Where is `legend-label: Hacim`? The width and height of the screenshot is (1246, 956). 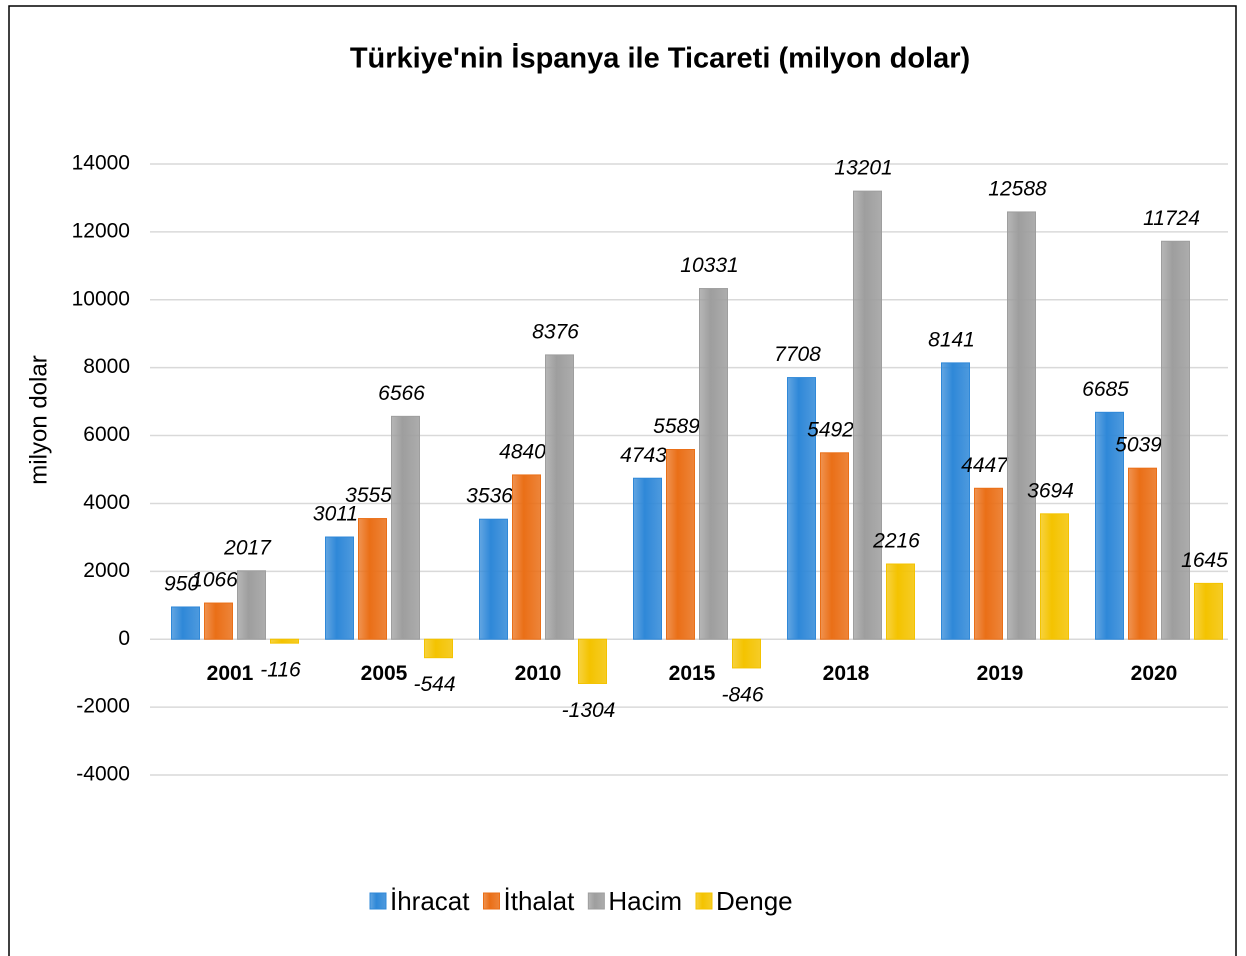
legend-label: Hacim is located at coordinates (645, 901).